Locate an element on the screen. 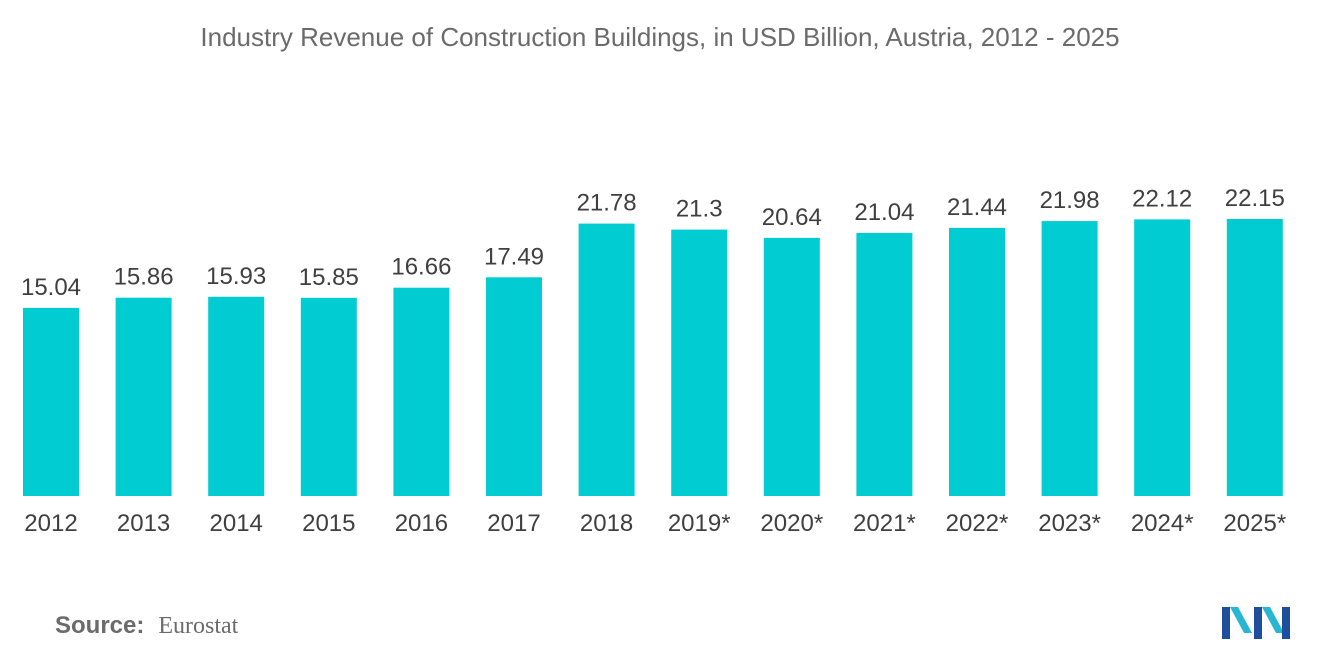  category-label-2019-projected: 2019* is located at coordinates (699, 523).